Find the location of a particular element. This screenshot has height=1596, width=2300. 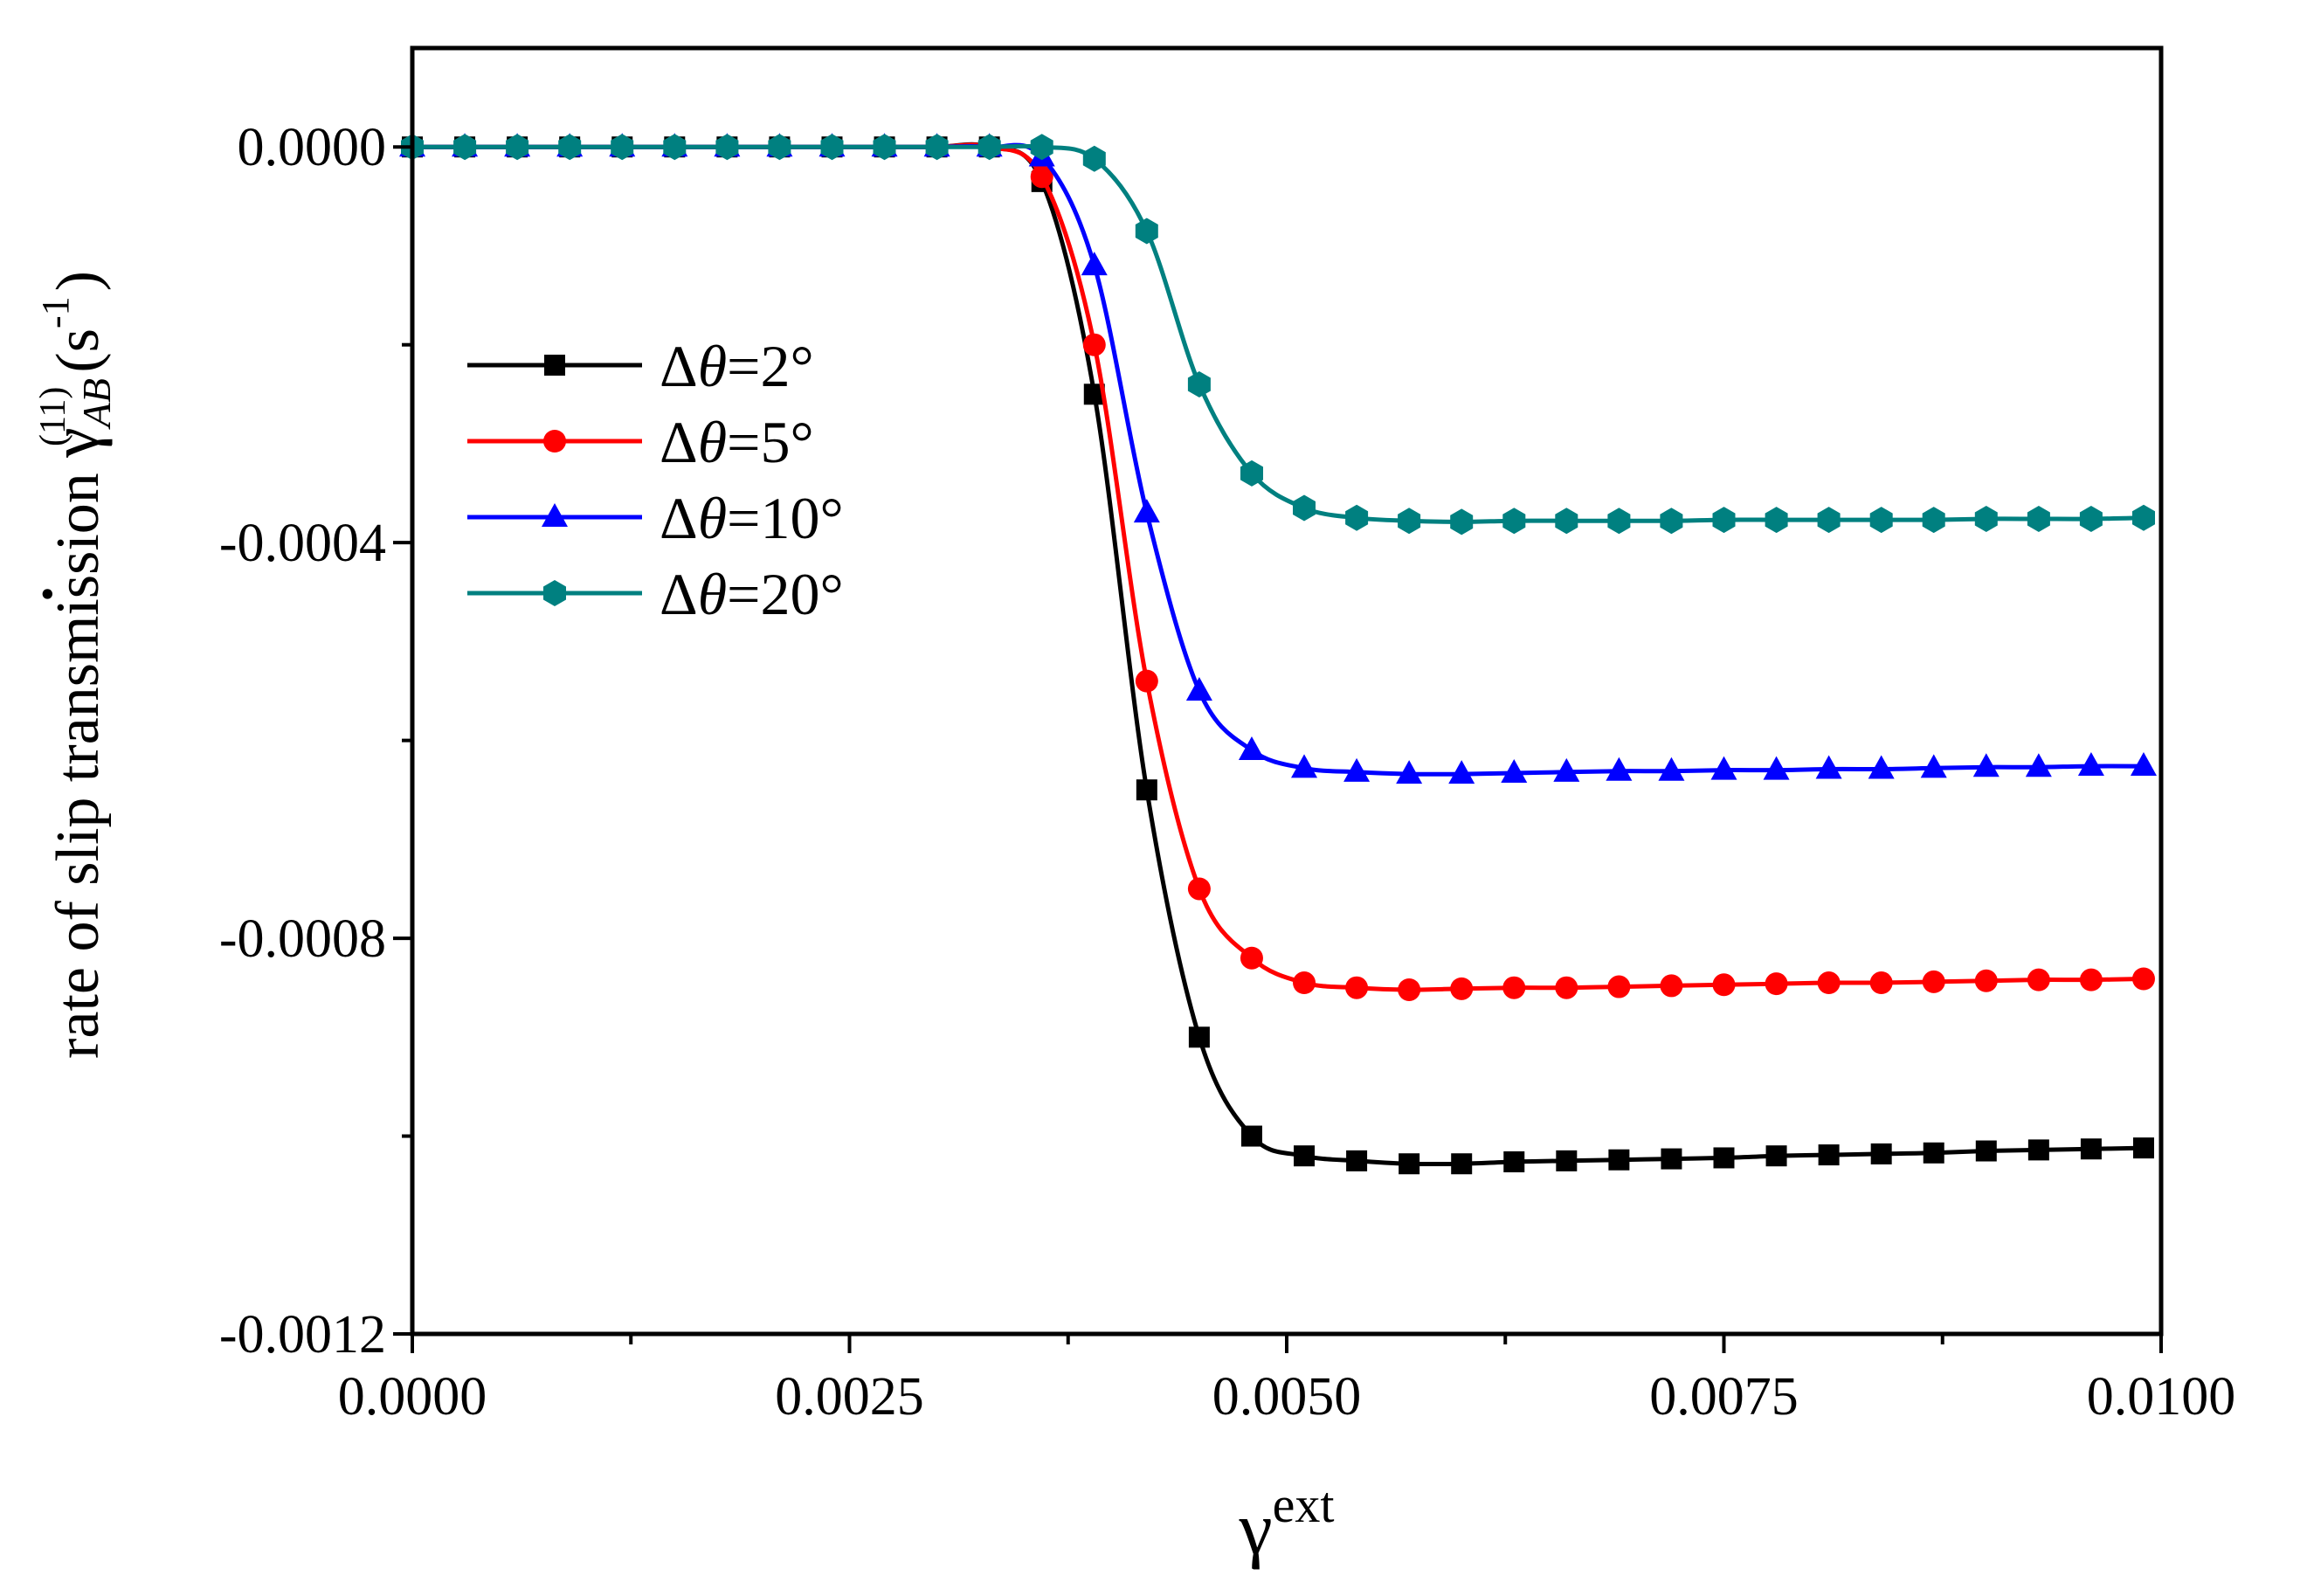

y-tick-label: -0.0004 is located at coordinates (302, 543).